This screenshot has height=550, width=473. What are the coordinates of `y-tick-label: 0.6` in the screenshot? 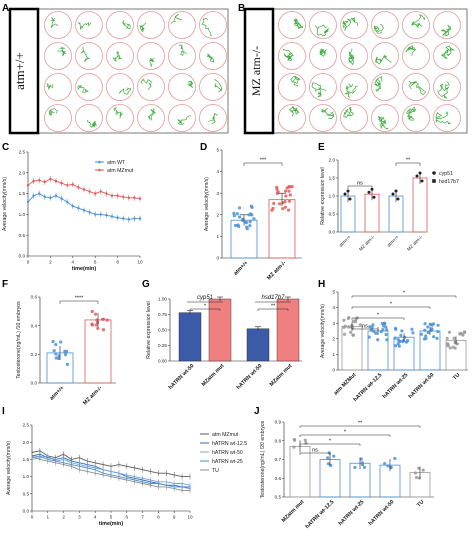 It's located at (34, 297).